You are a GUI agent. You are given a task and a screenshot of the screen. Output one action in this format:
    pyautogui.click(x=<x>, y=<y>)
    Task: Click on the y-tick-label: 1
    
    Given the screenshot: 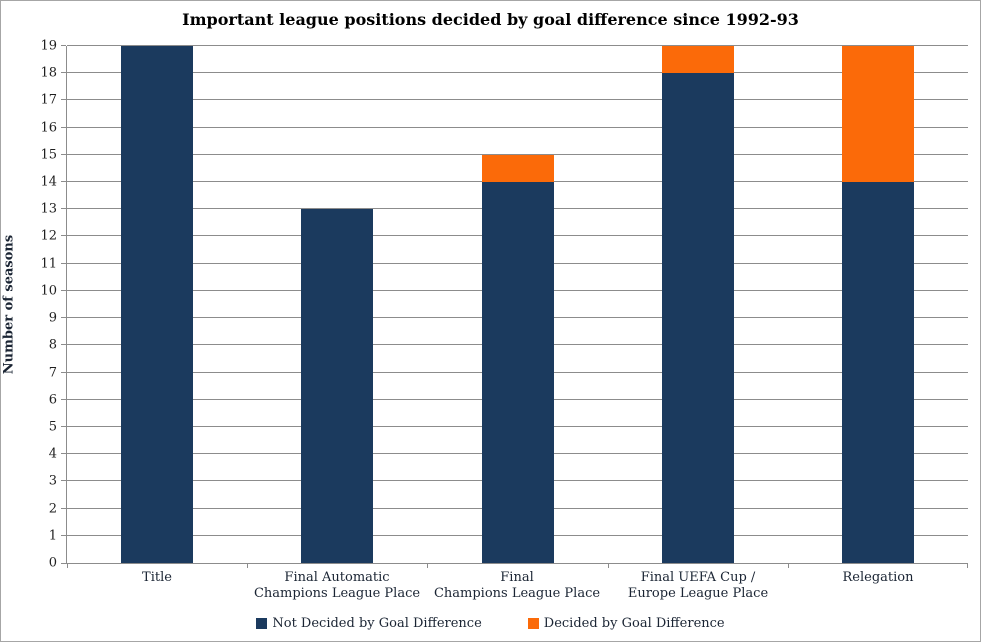 What is the action you would take?
    pyautogui.click(x=52, y=536)
    